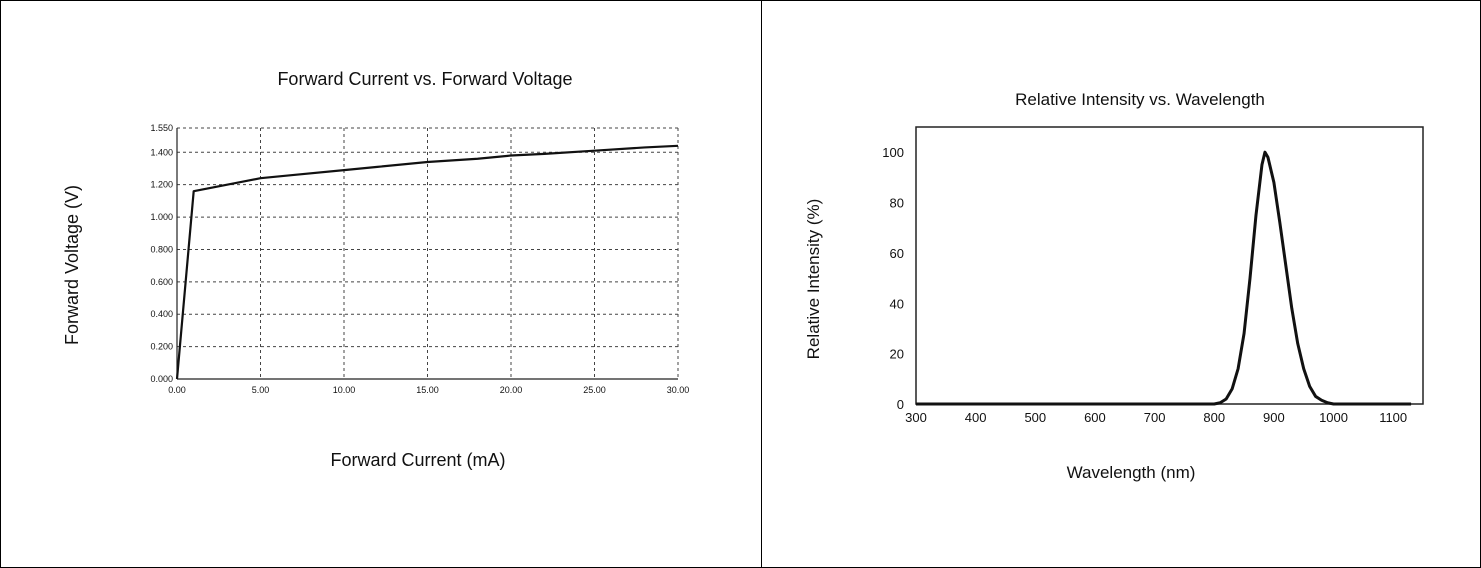 The width and height of the screenshot is (1481, 568). I want to click on series-group, so click(427, 262).